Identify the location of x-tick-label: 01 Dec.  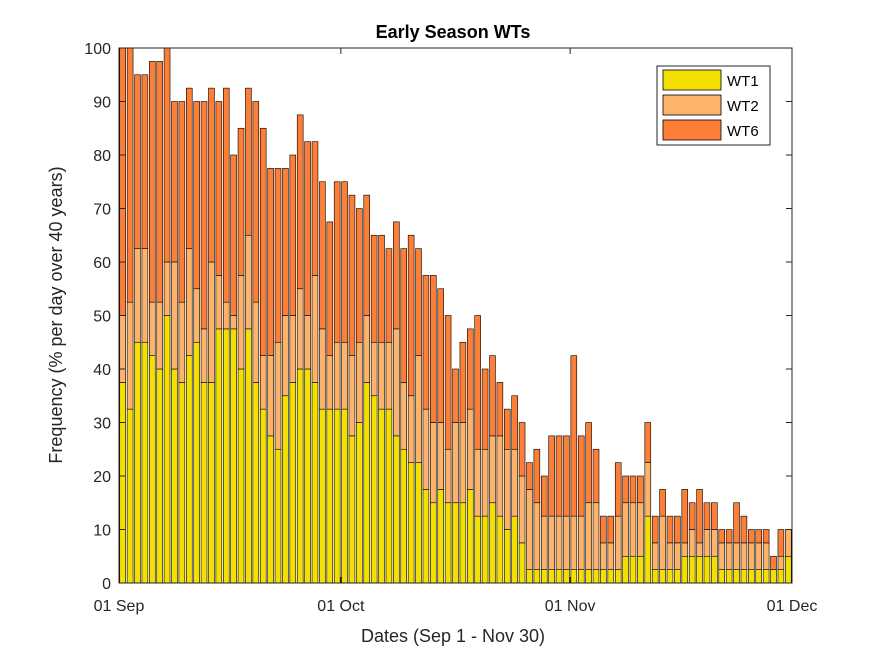
(792, 606).